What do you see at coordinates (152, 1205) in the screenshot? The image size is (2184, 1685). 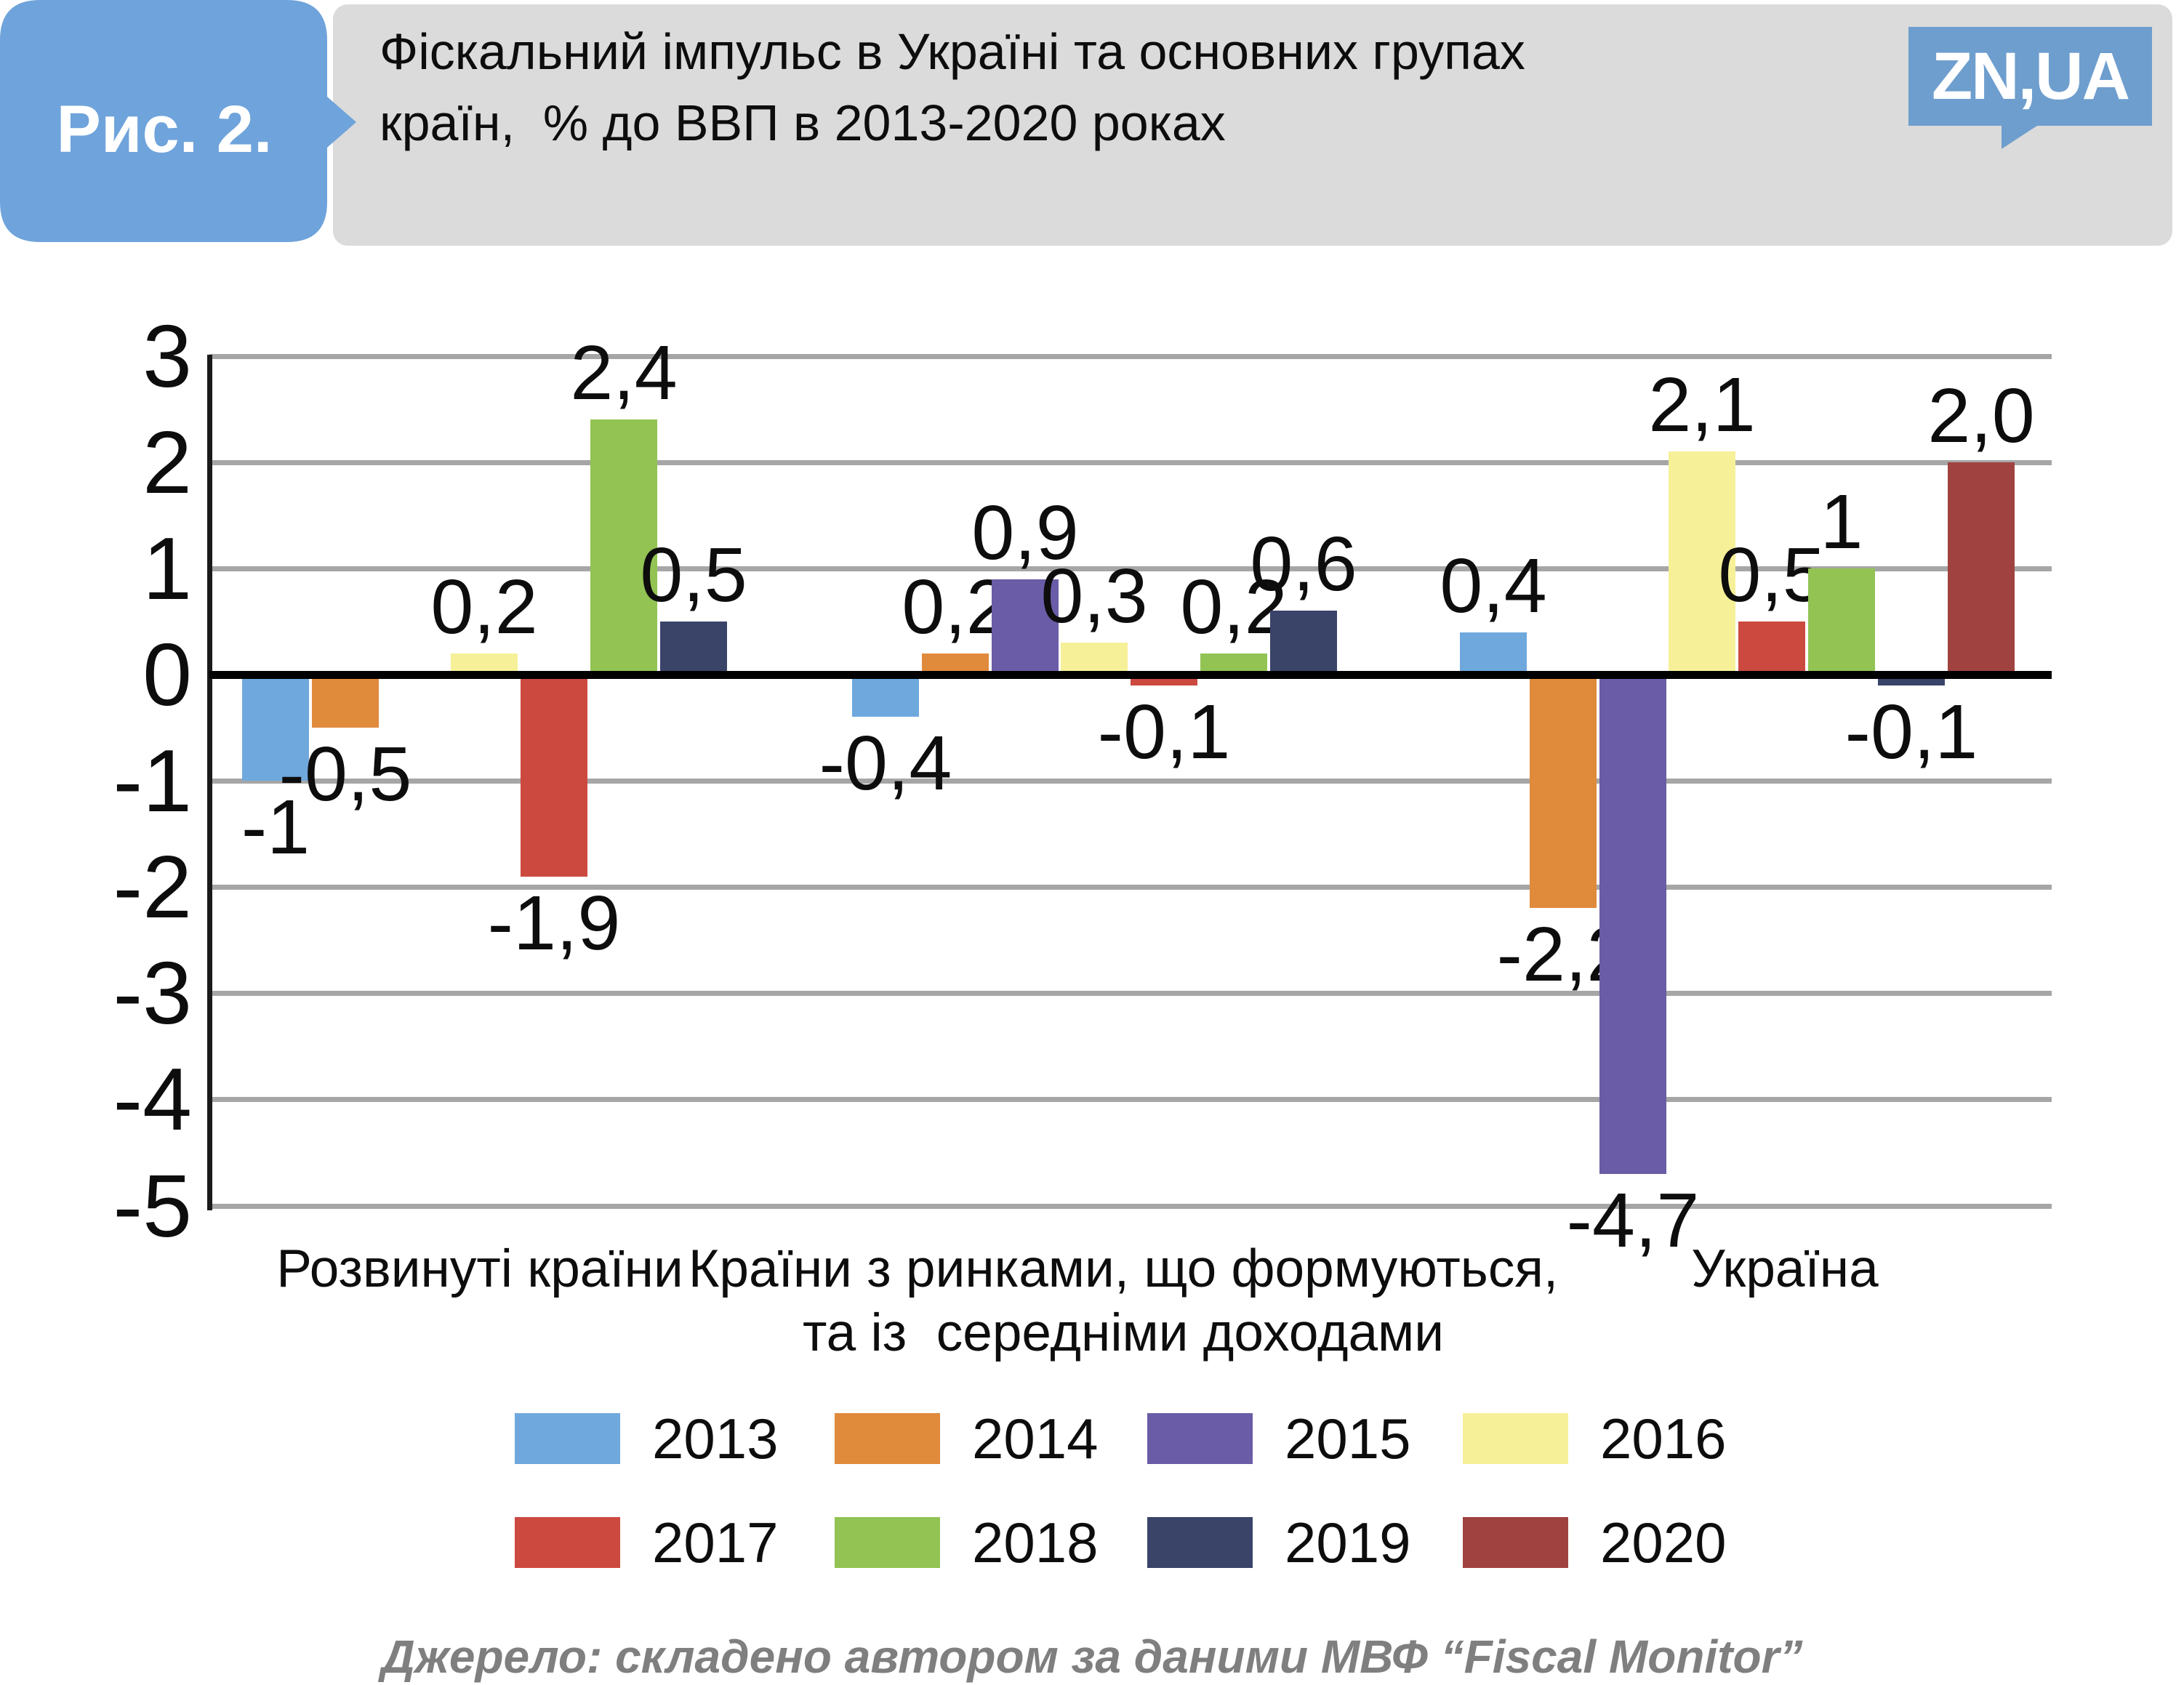 I see `y-tick-label--5: -5` at bounding box center [152, 1205].